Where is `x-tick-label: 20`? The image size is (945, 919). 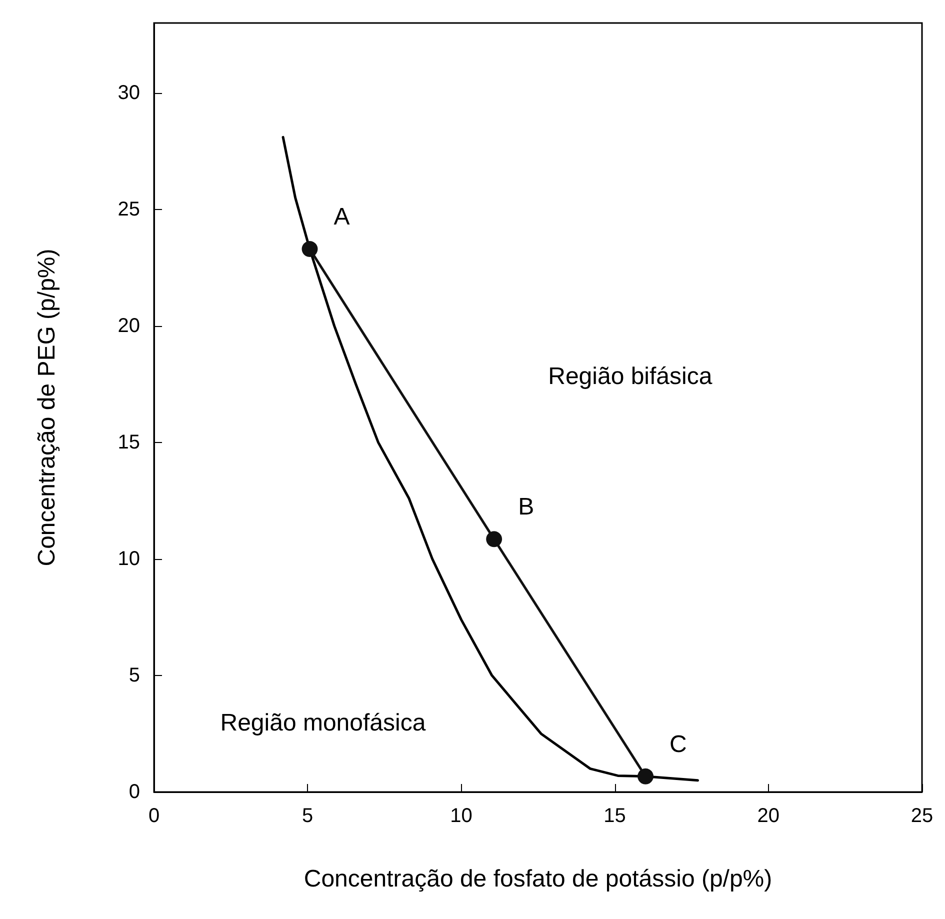
x-tick-label: 20 is located at coordinates (768, 816).